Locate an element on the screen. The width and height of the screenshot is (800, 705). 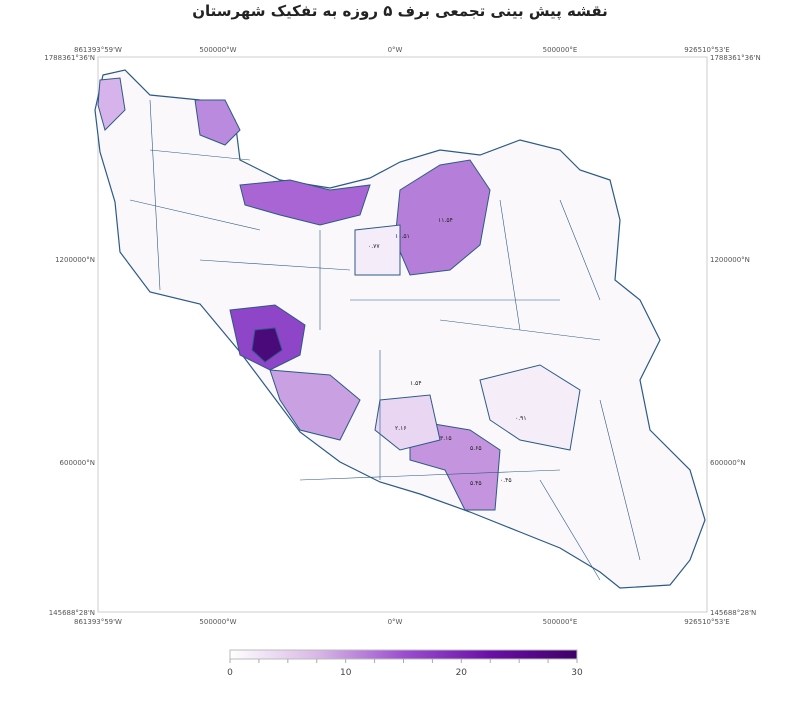
colorbar: 0 10 20 30 is located at coordinates (405, 663).